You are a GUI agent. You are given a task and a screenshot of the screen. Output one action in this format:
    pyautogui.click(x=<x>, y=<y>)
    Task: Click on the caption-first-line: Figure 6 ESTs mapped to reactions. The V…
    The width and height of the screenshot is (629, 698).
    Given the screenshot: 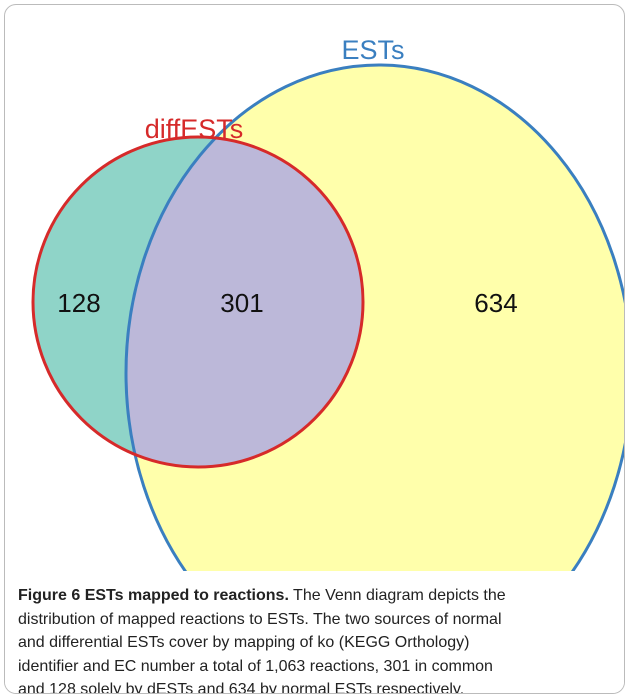 What is the action you would take?
    pyautogui.click(x=318, y=596)
    